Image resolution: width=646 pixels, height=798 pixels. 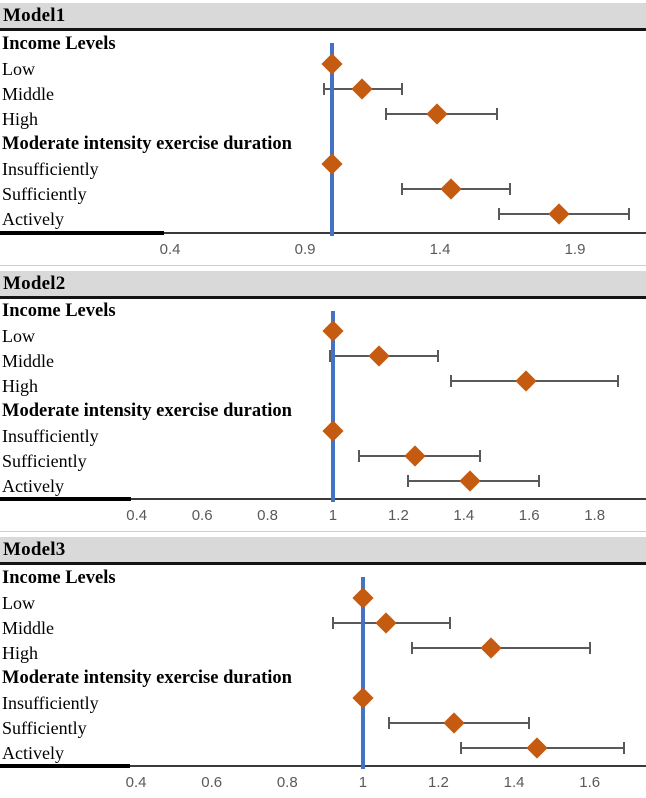 What do you see at coordinates (323, 551) in the screenshot?
I see `panel-header: Model3` at bounding box center [323, 551].